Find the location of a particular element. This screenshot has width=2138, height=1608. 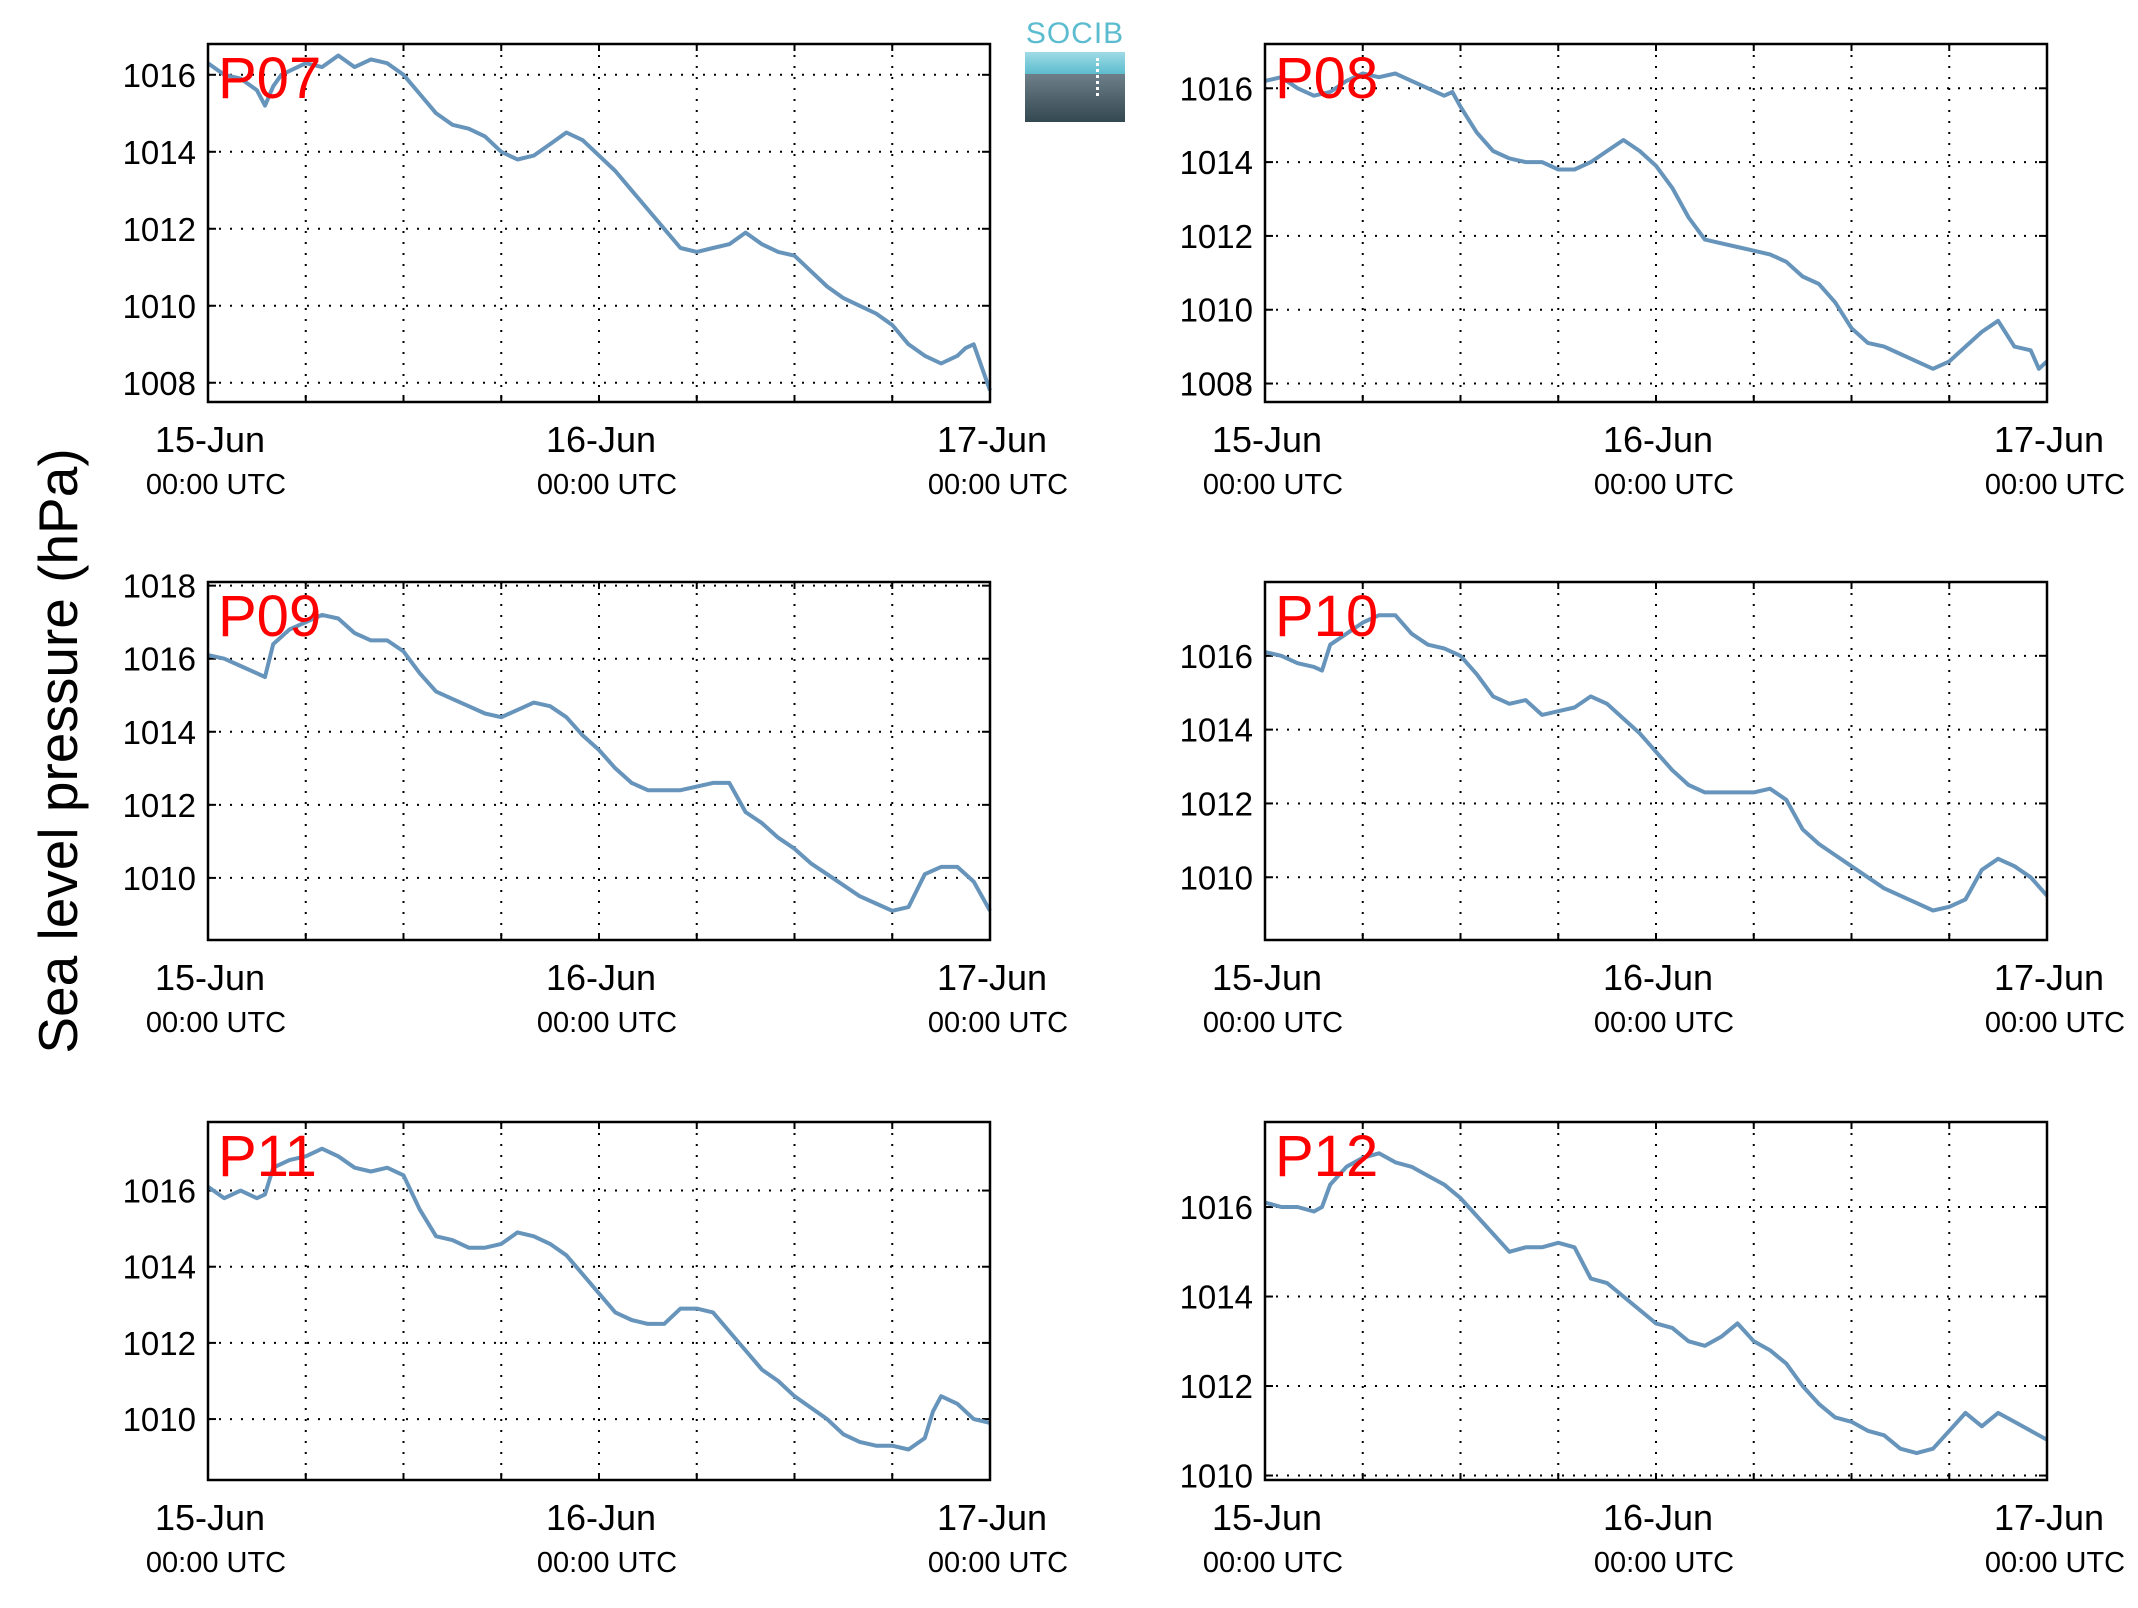

socib-logo: SOCIB is located at coordinates (1075, 70).